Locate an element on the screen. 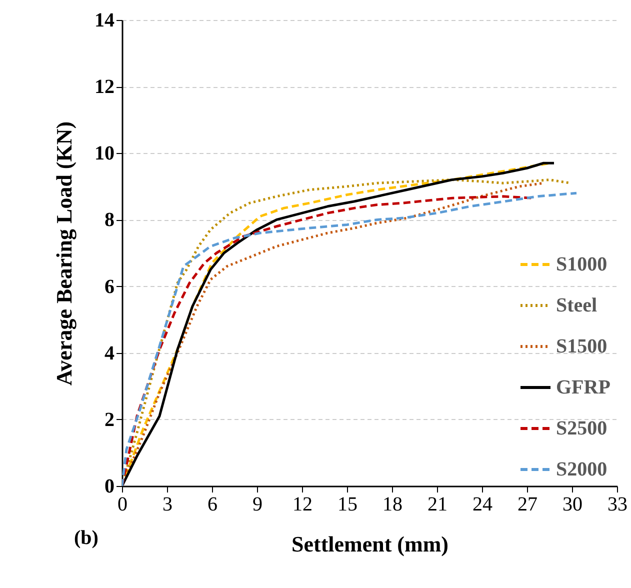  legend-label: GFRP is located at coordinates (583, 387).